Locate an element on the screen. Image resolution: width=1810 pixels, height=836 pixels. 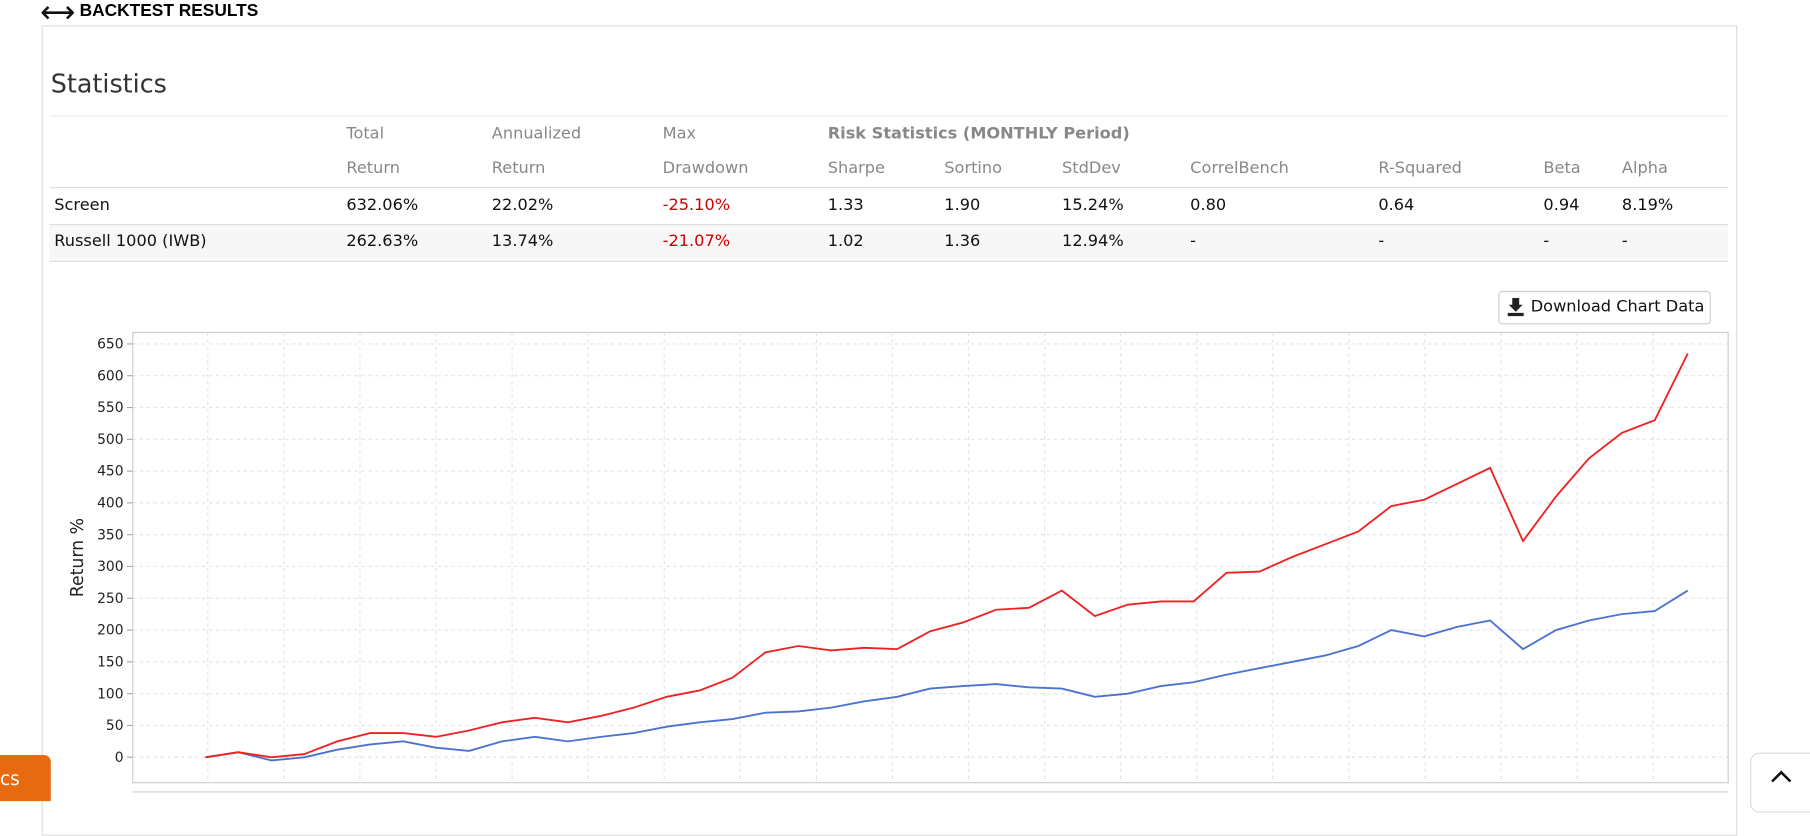
risk-header: Risk Statistics (MONTHLY Period) is located at coordinates (978, 134).